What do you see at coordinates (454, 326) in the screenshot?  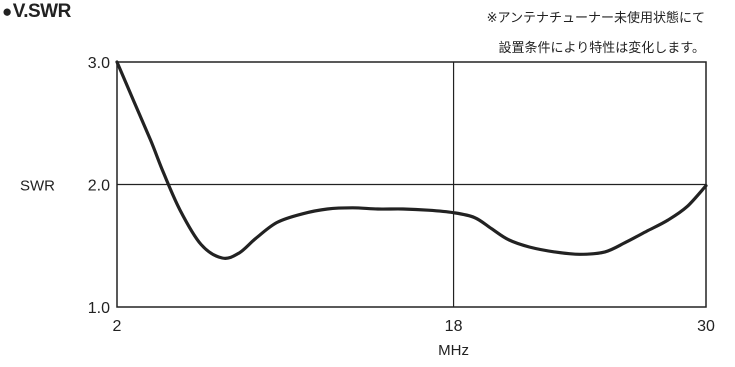 I see `x-tick-label: 18` at bounding box center [454, 326].